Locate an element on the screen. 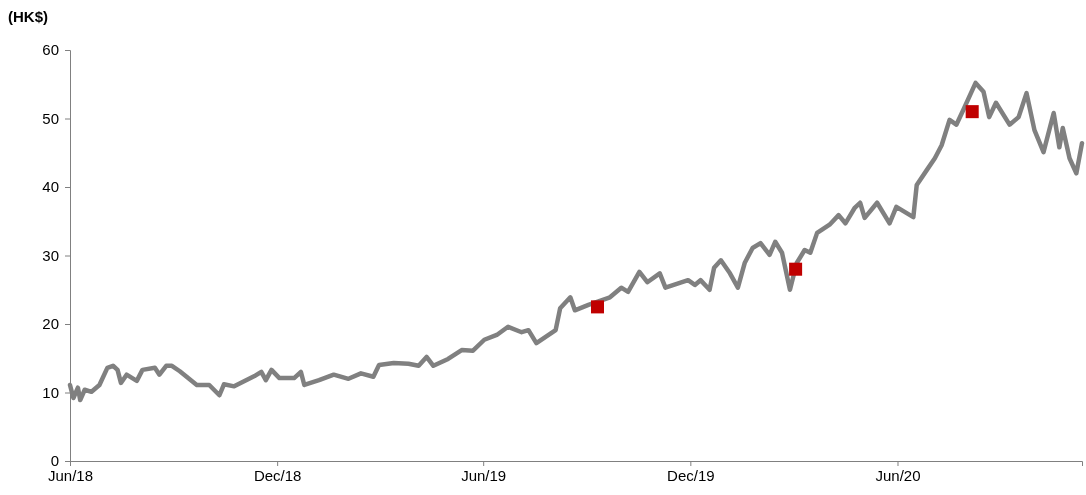 The height and width of the screenshot is (495, 1086). y-tick-label: 10 is located at coordinates (50, 392).